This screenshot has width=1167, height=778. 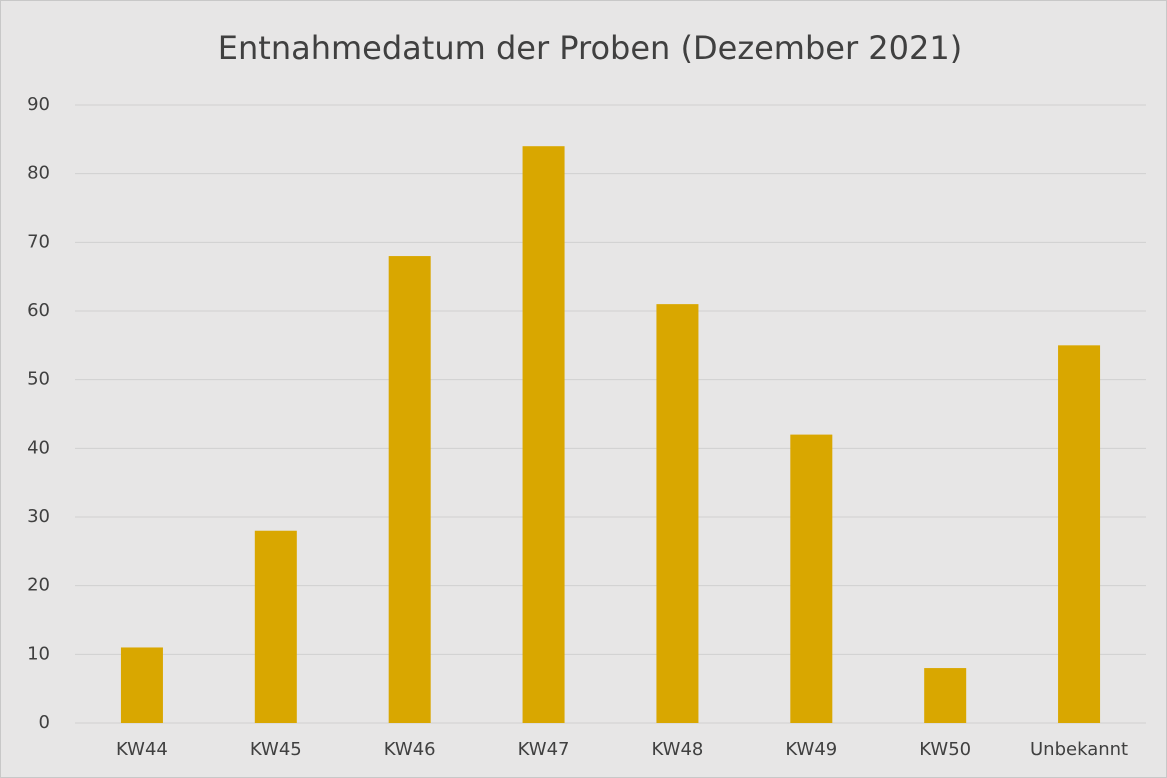 What do you see at coordinates (44, 722) in the screenshot?
I see `y-tick-label: 0` at bounding box center [44, 722].